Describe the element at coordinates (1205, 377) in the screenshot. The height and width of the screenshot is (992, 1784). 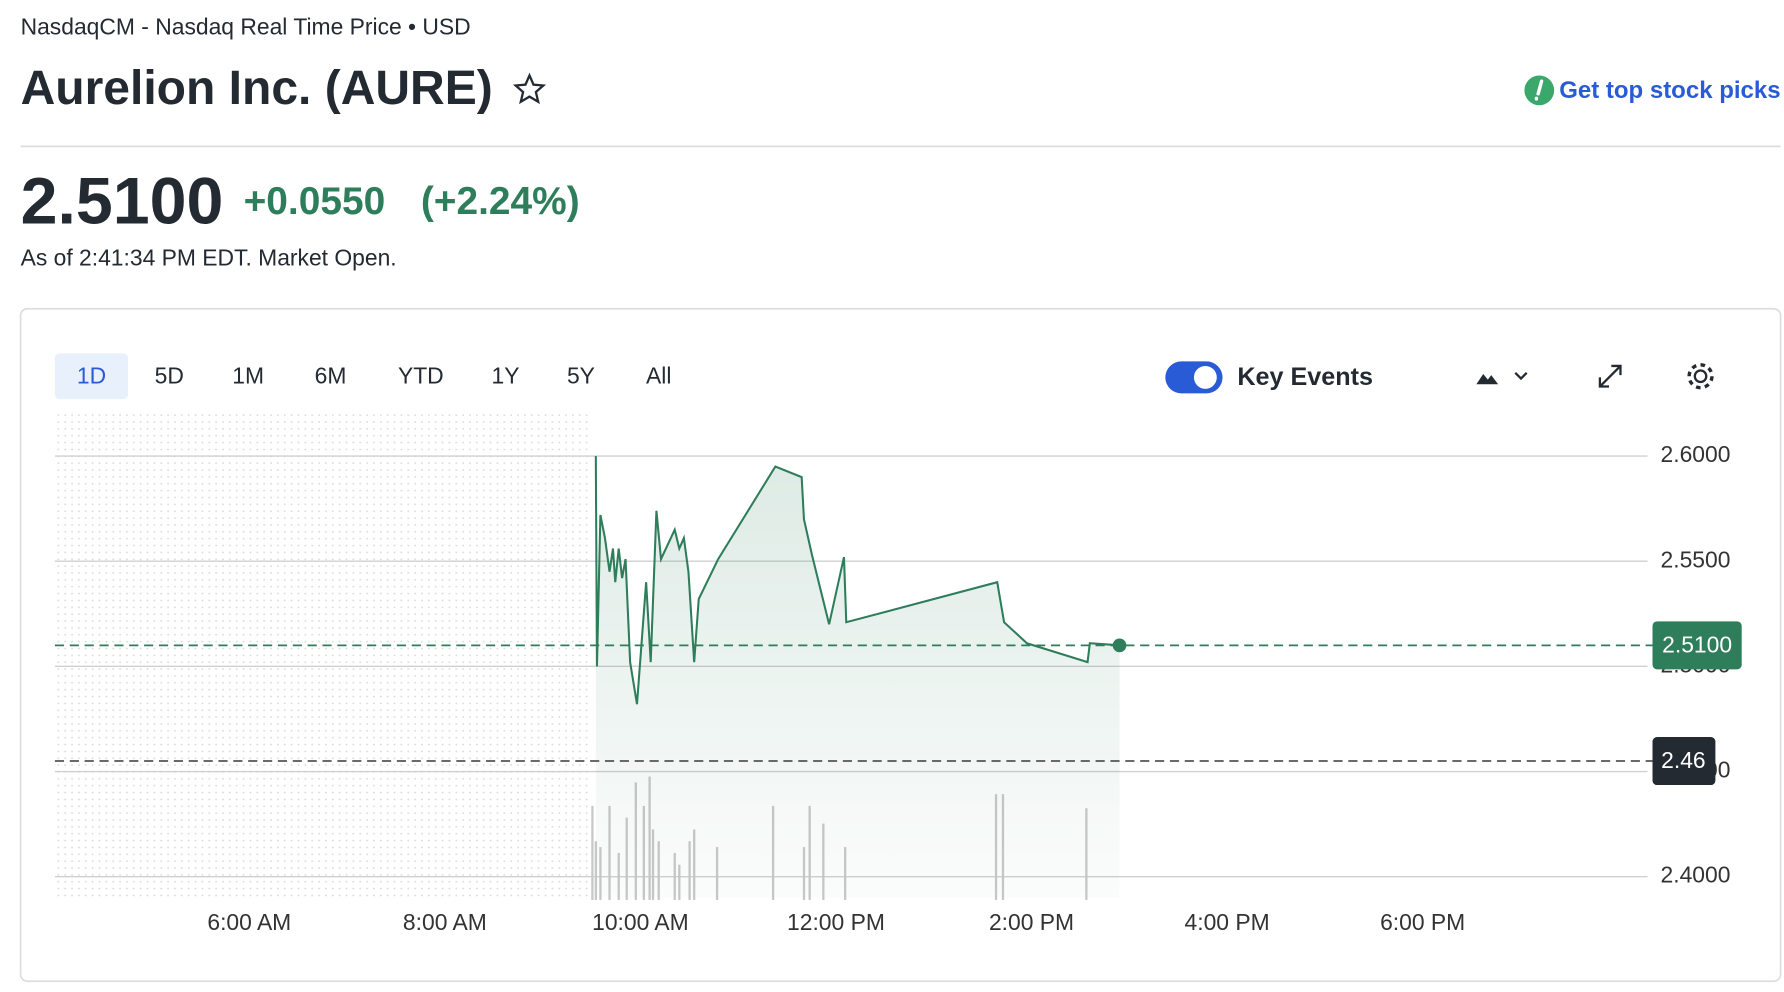
I see `toggle-knob` at that location.